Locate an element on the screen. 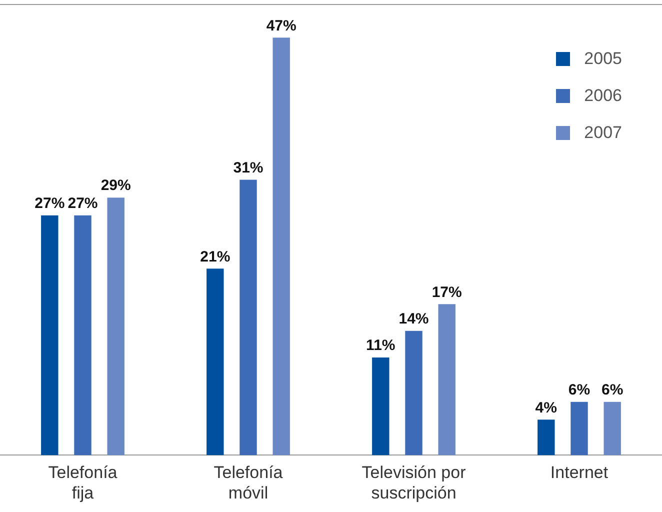  legend-label: 2006 is located at coordinates (603, 96).